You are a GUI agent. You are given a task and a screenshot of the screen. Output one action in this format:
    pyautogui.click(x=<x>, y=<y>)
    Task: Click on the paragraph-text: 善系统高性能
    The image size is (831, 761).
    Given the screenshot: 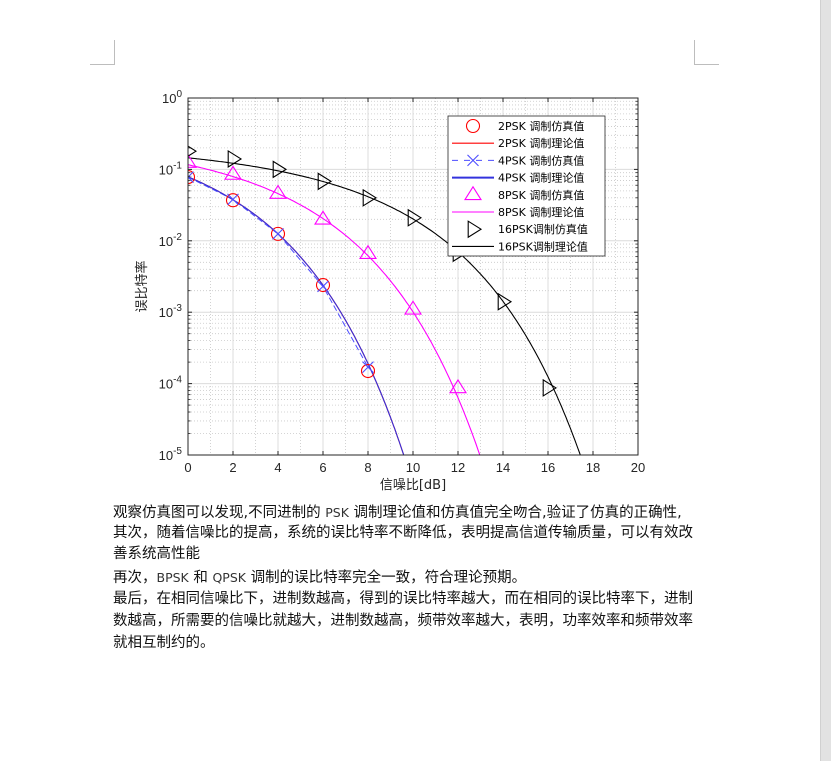 What is the action you would take?
    pyautogui.click(x=156, y=554)
    